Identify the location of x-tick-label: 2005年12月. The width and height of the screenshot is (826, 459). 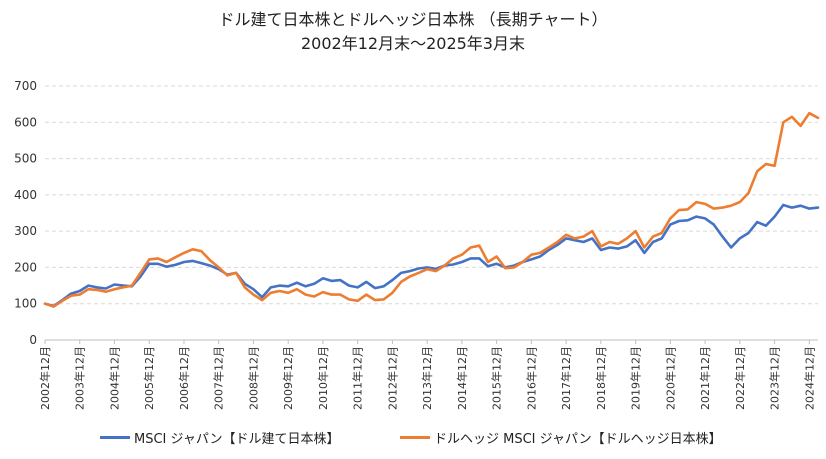
(149, 378).